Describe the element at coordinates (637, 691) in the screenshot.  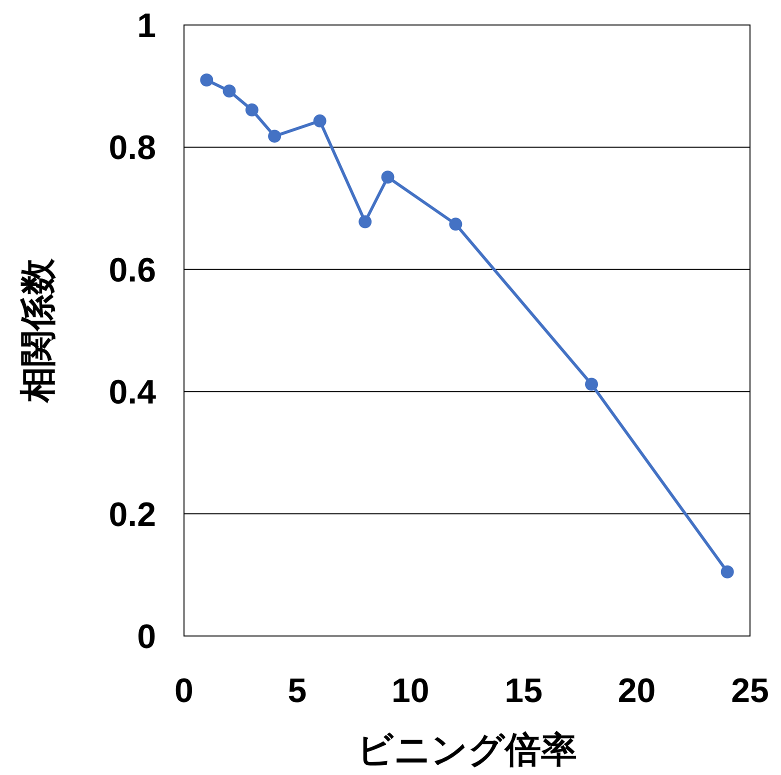
I see `x-tick-label: 20` at that location.